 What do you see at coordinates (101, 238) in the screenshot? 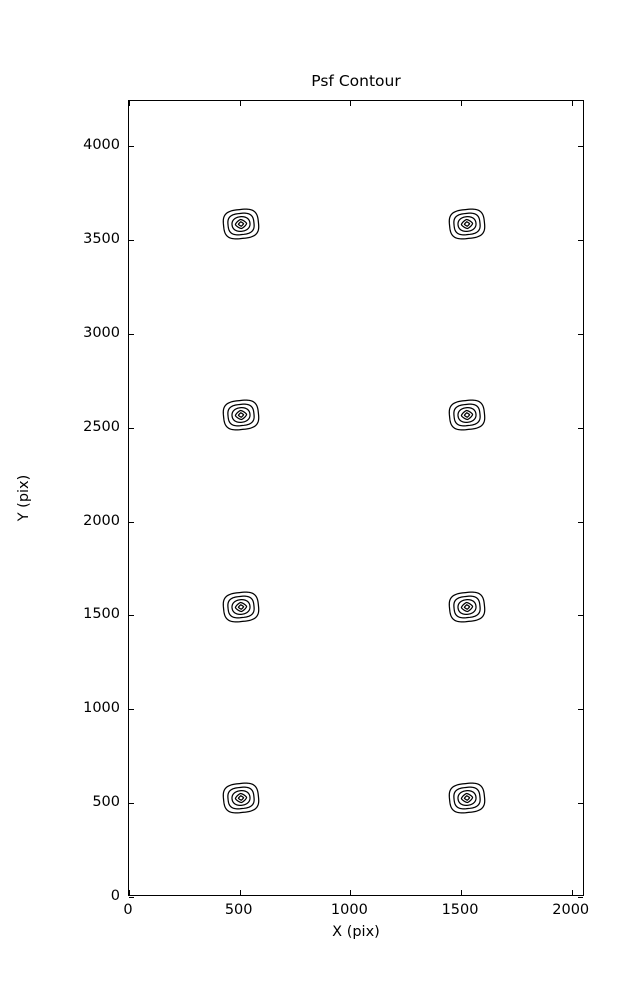
I see `y-tick-label: 3500` at bounding box center [101, 238].